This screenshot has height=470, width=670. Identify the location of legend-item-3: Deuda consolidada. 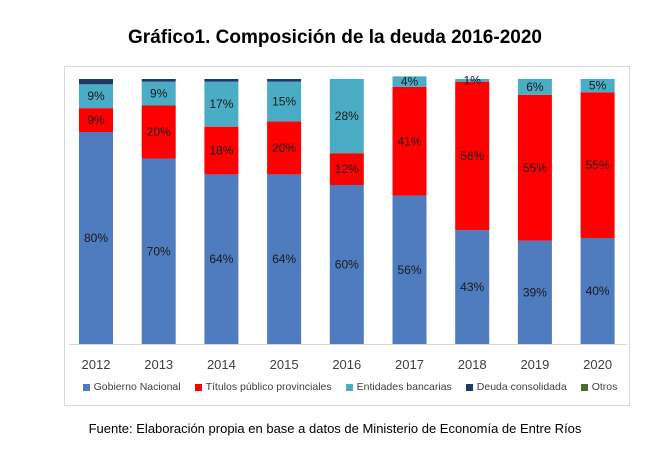
(516, 387).